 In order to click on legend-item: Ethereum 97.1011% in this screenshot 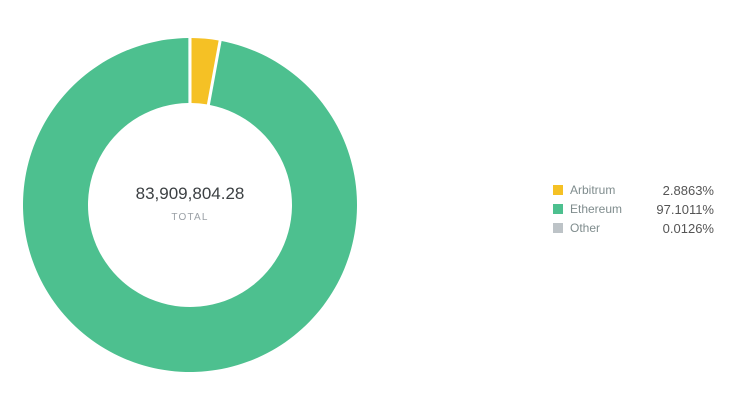, I will do `click(633, 209)`.